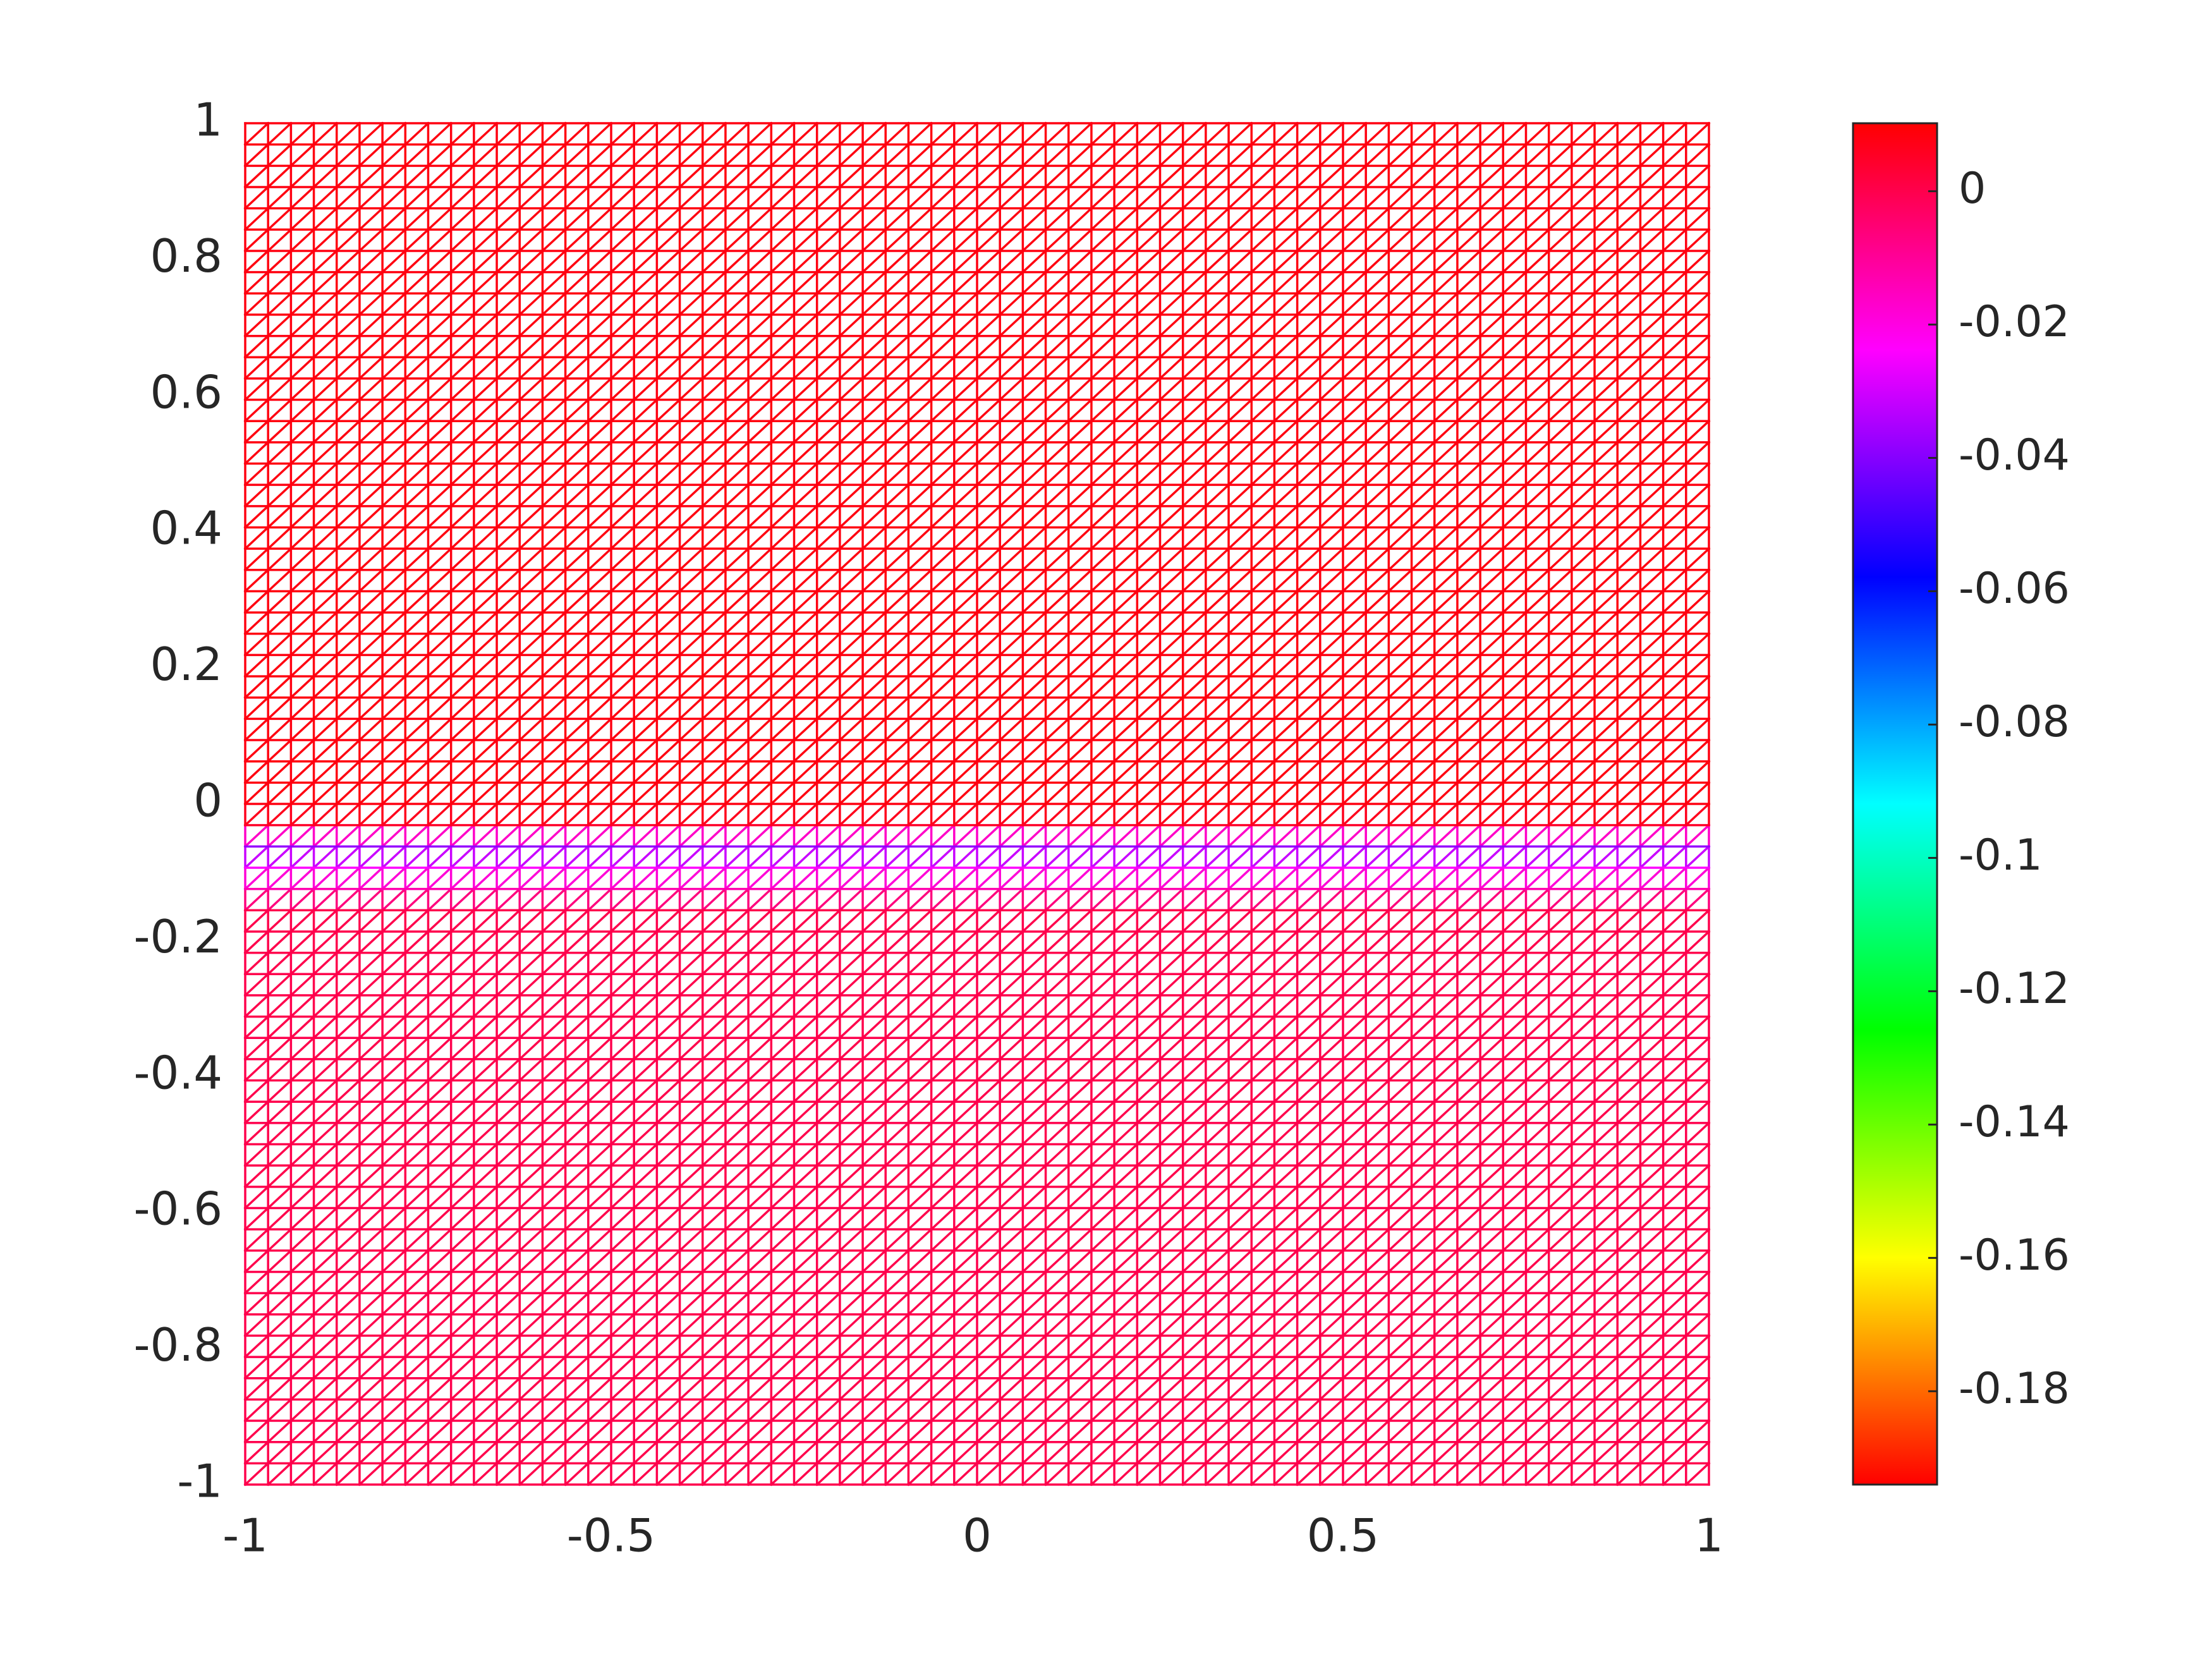 This screenshot has height=1659, width=2212. Describe the element at coordinates (2014, 1389) in the screenshot. I see `colorbar-tick-label: -0.18` at that location.